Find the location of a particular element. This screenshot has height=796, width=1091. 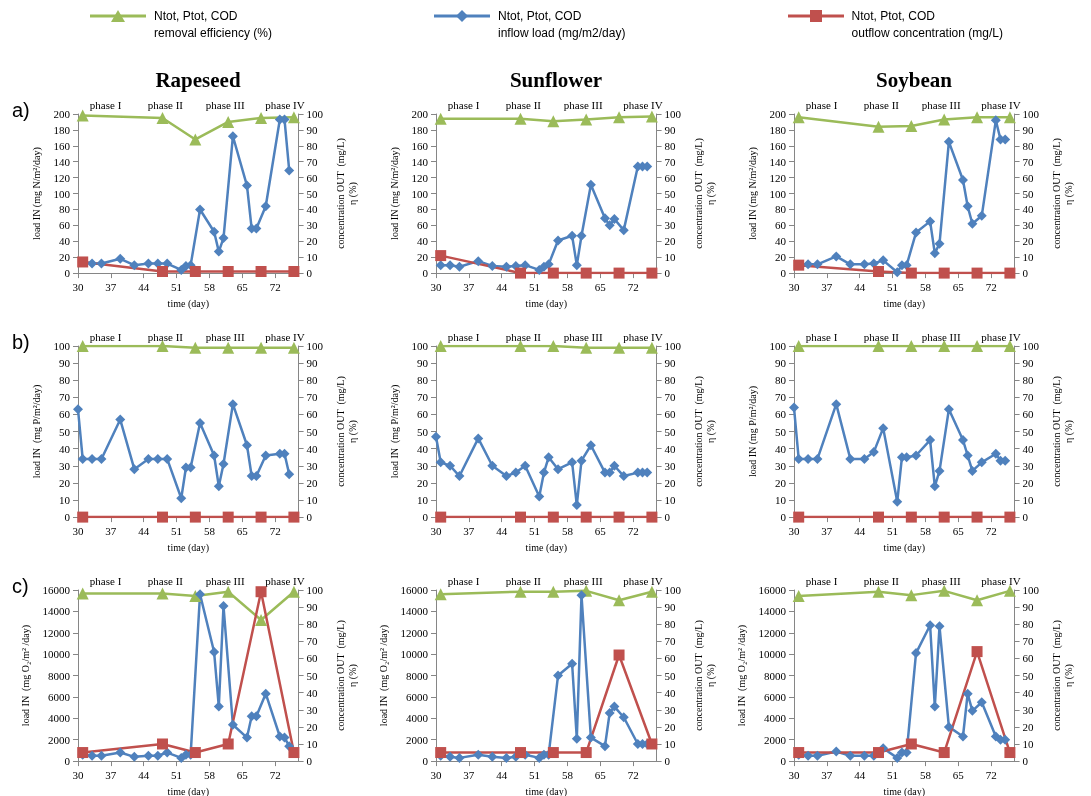

y2-axis-title: concentration OUT (mg/L) η (%) is located at coordinates (704, 193).